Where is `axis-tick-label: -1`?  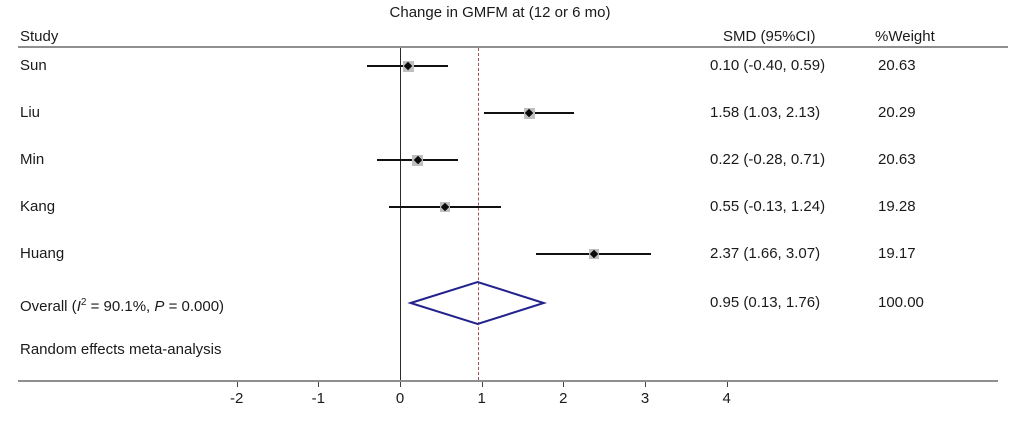
axis-tick-label: -1 is located at coordinates (318, 398).